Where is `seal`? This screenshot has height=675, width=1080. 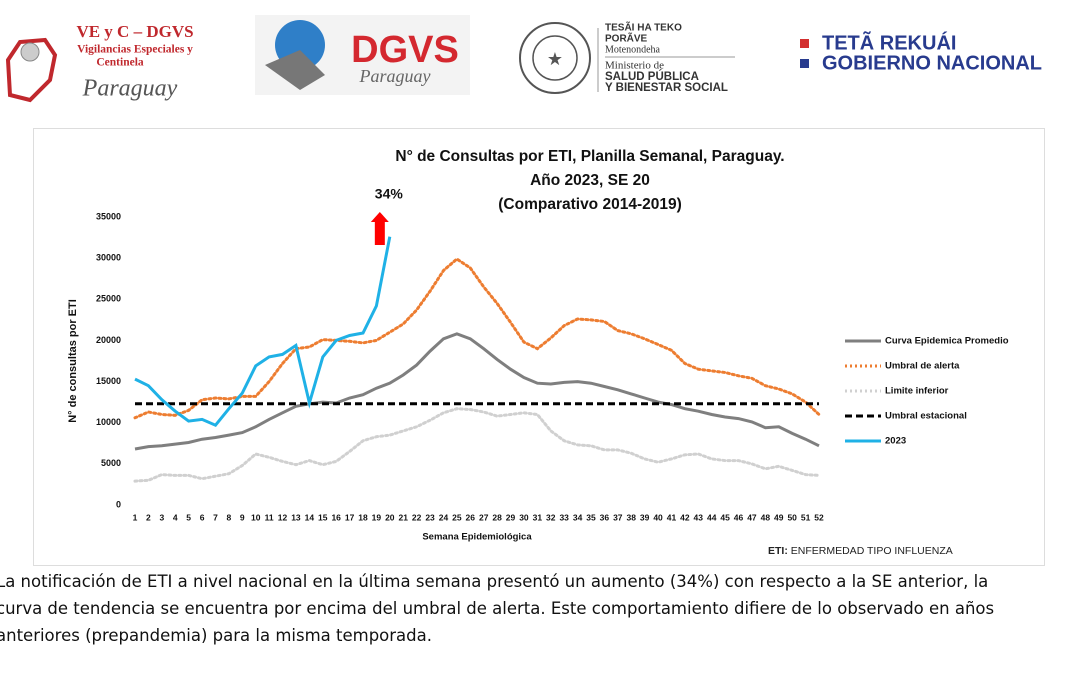 seal is located at coordinates (555, 58).